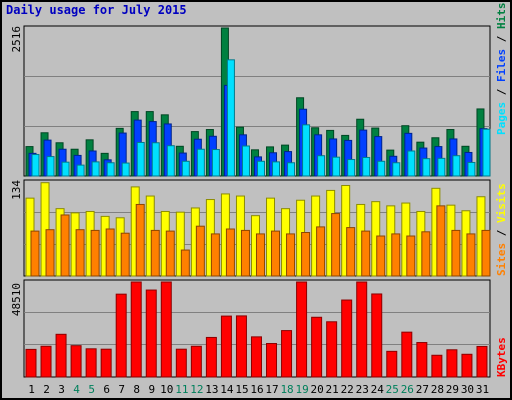 This screenshot has height=400, width=512. Describe the element at coordinates (256, 389) in the screenshot. I see `x-tick-label-day-16: 16` at that location.